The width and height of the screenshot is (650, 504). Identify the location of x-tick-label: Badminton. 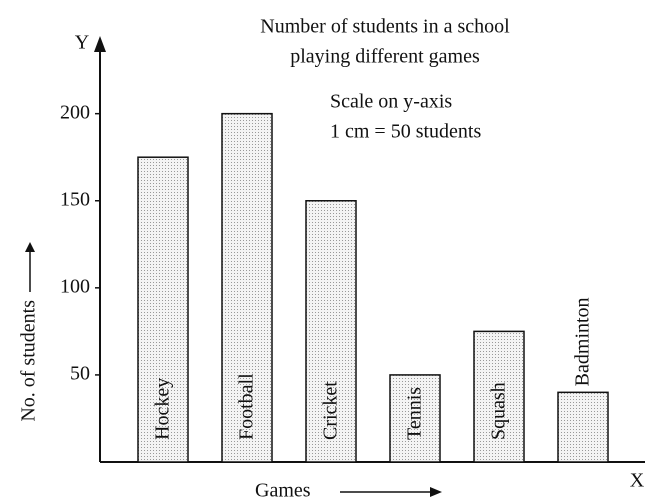
(583, 341).